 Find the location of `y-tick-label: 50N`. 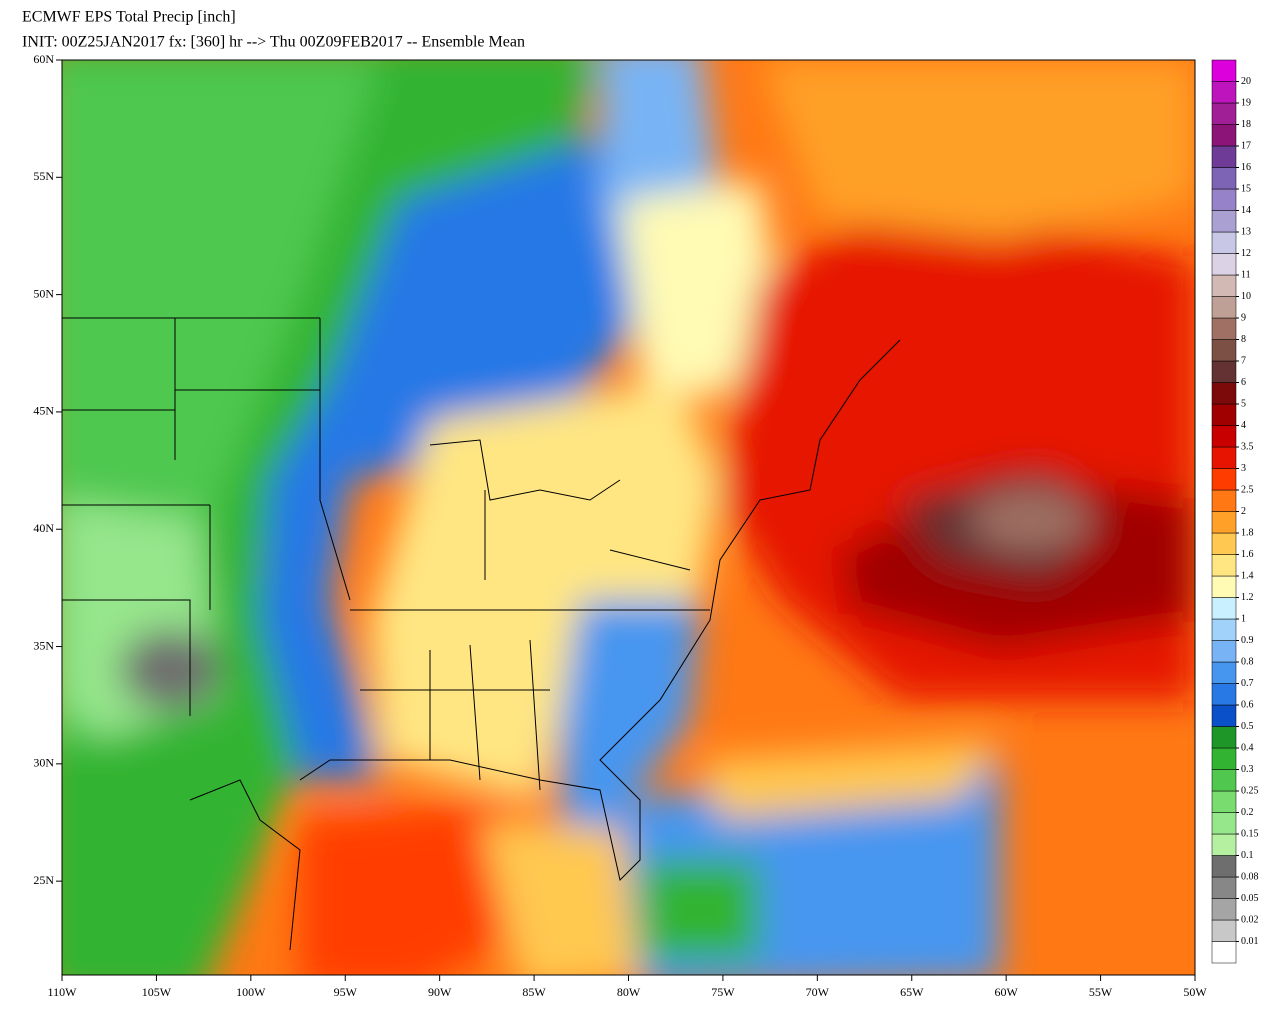

y-tick-label: 50N is located at coordinates (43, 293).